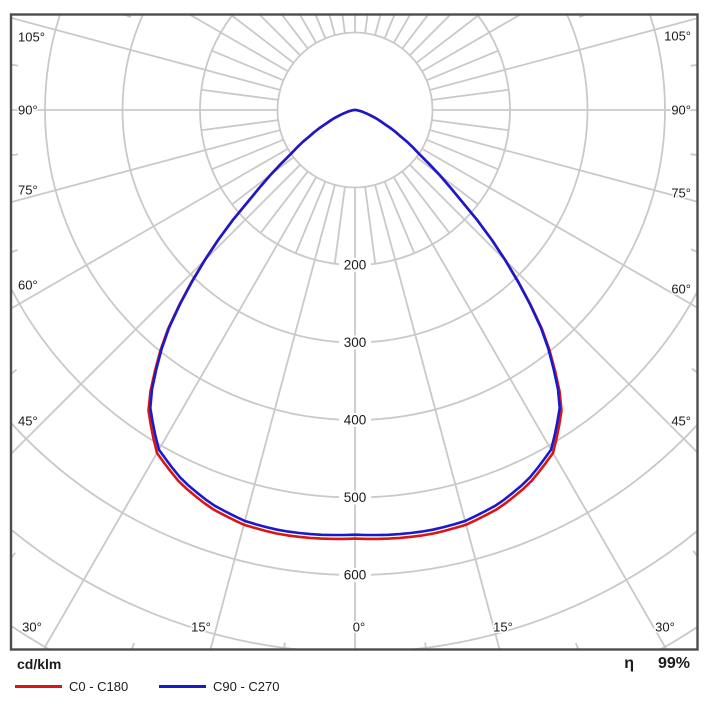 This screenshot has width=720, height=708. What do you see at coordinates (629, 663) in the screenshot?
I see `eta-symbol: η` at bounding box center [629, 663].